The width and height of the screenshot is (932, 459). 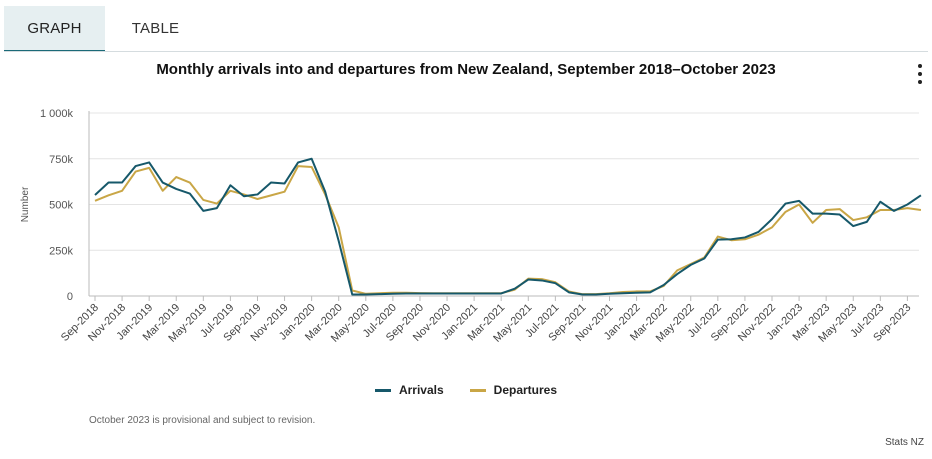 I want to click on y-tick-label: 500k, so click(x=61, y=206).